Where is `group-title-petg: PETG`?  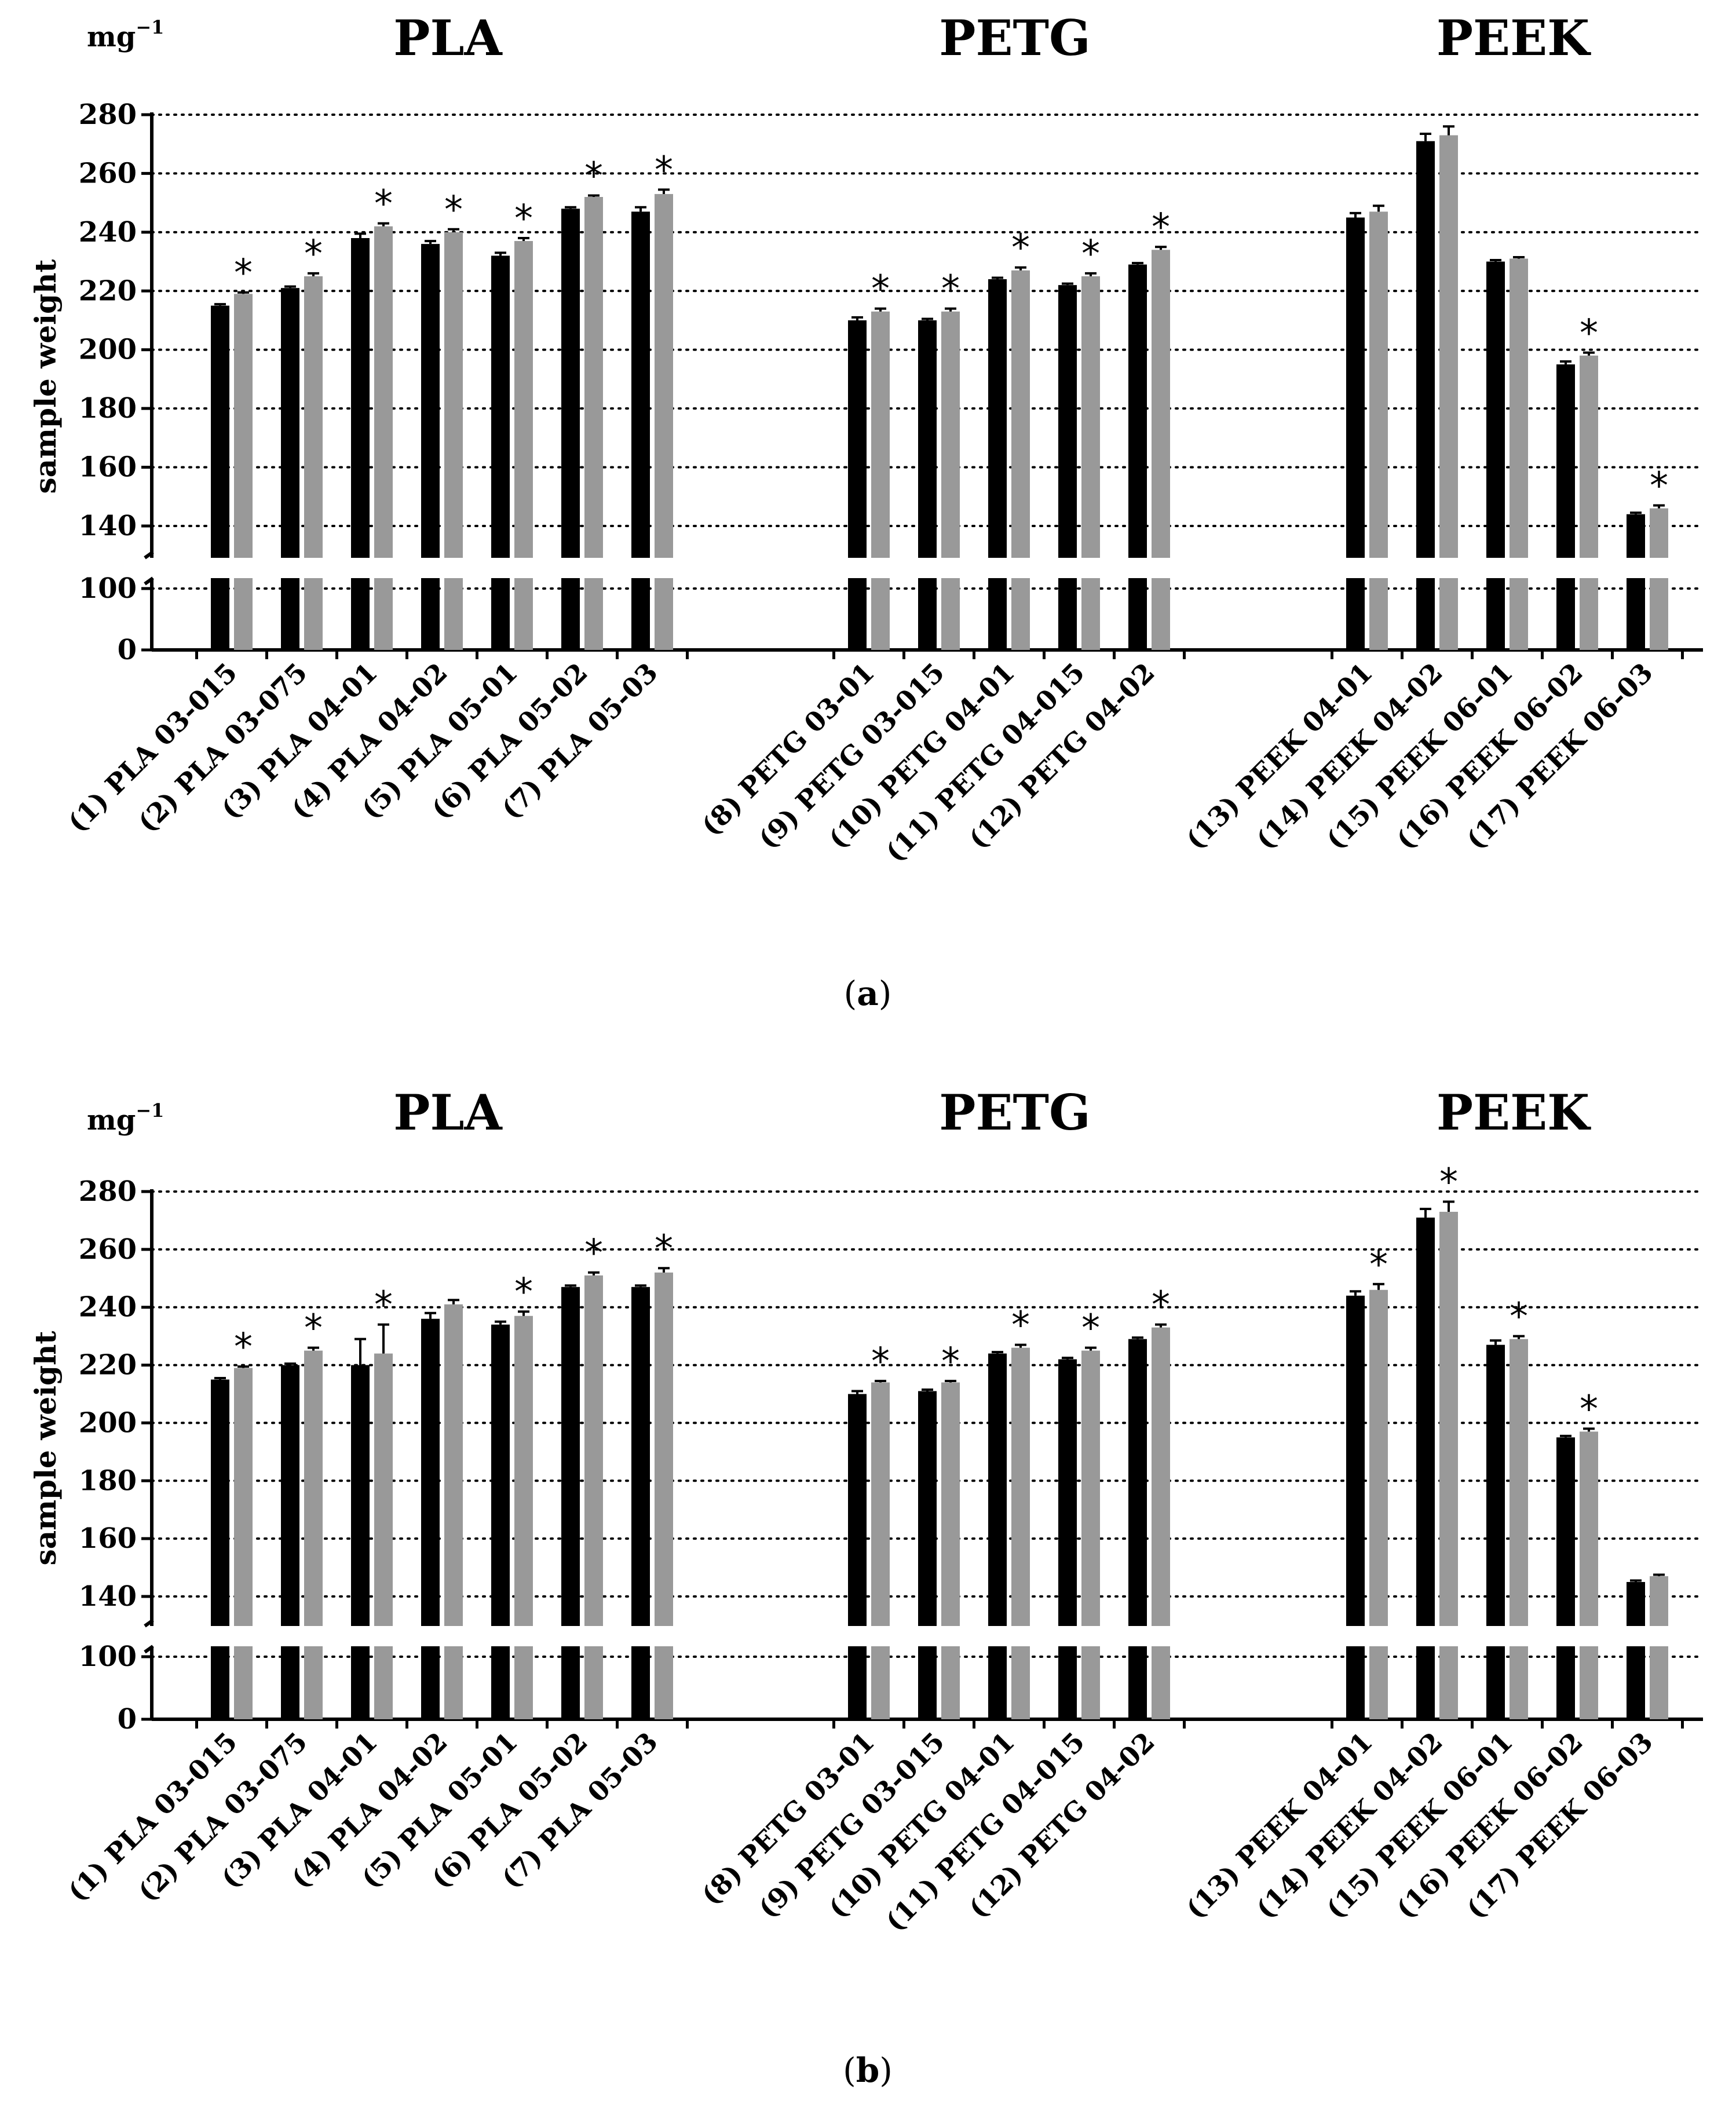
group-title-petg: PETG is located at coordinates (1015, 38).